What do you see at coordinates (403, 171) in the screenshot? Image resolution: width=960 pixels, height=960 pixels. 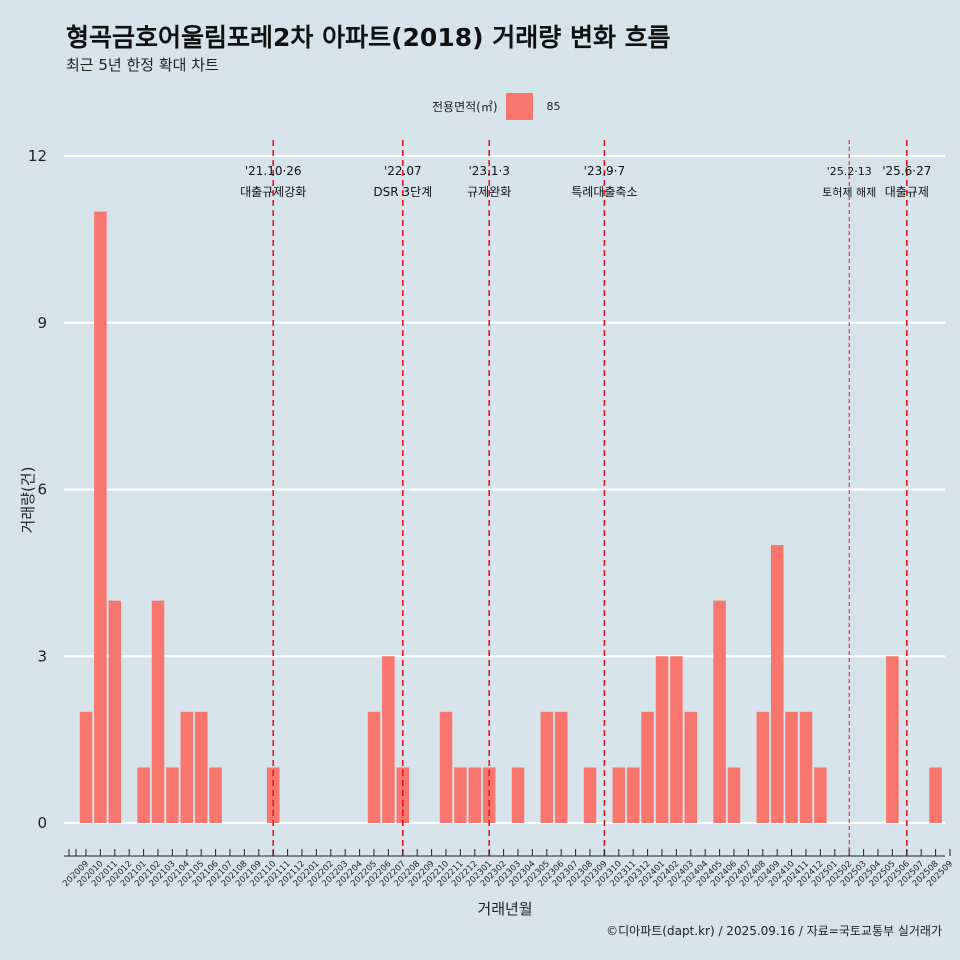 I see `annotation-date-1: '22.07` at bounding box center [403, 171].